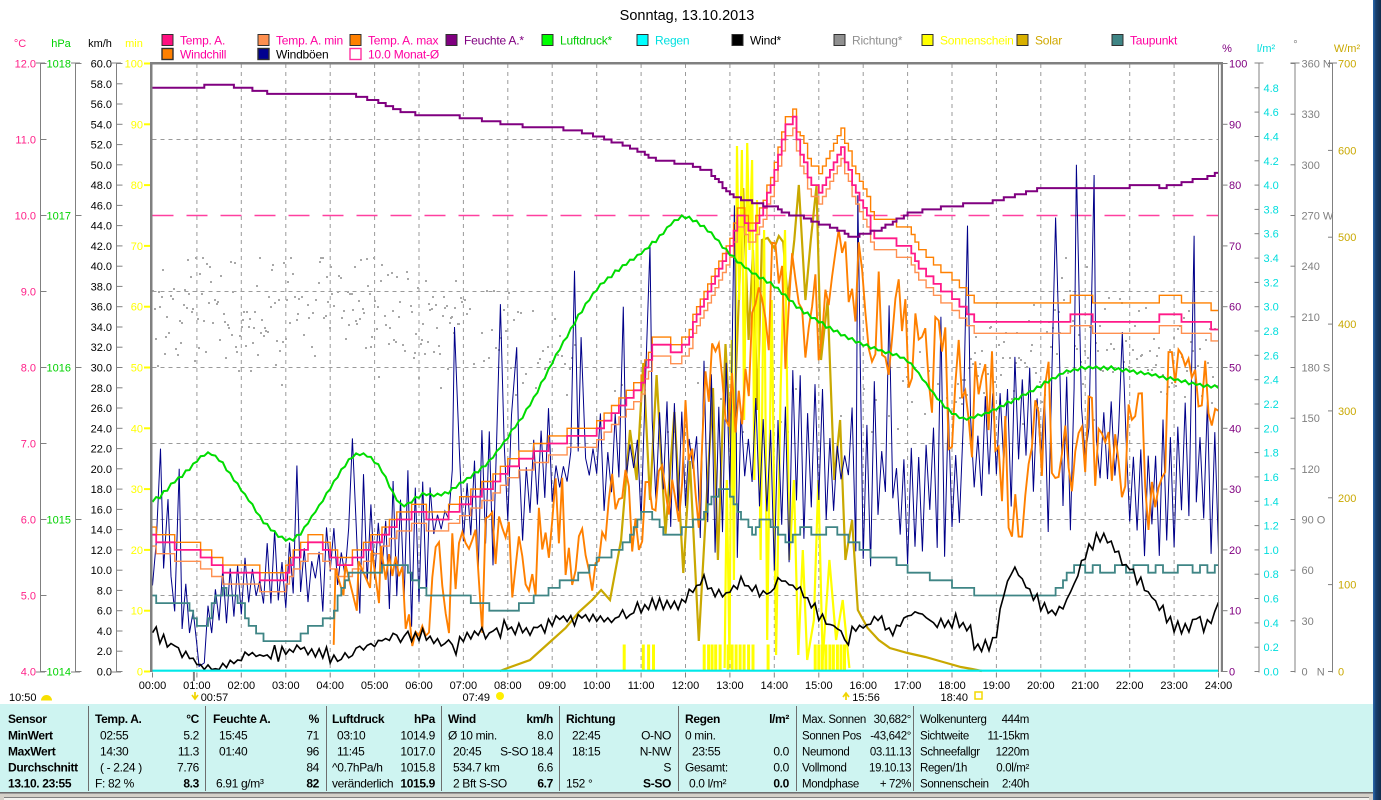 This screenshot has width=1381, height=800. I want to click on svg-text: 03.11.13, so click(890, 753).